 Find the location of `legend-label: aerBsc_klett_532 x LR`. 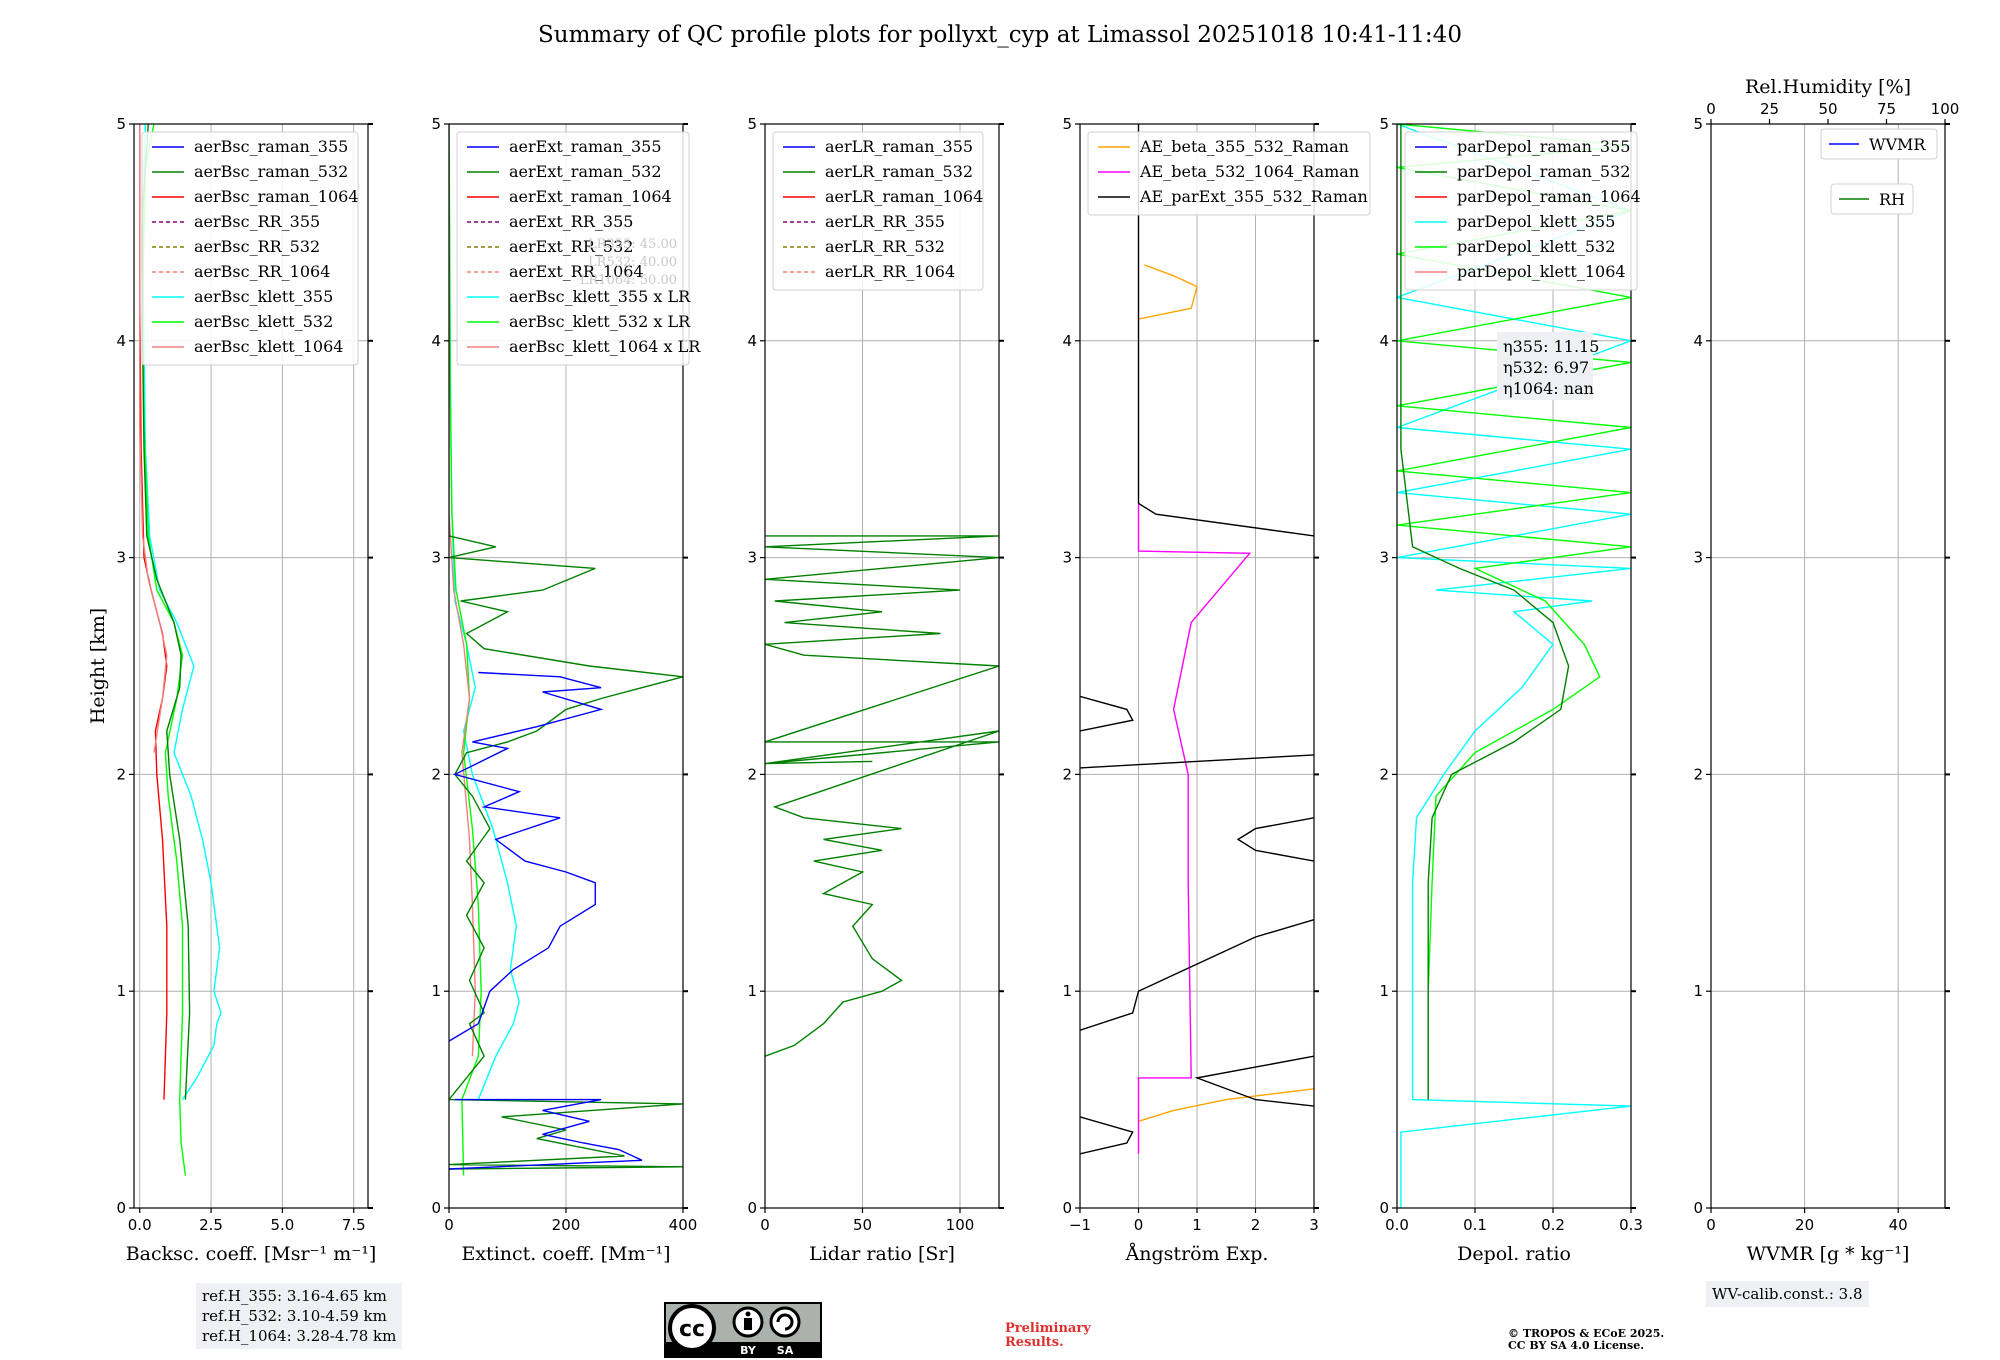

legend-label: aerBsc_klett_532 x LR is located at coordinates (600, 321).